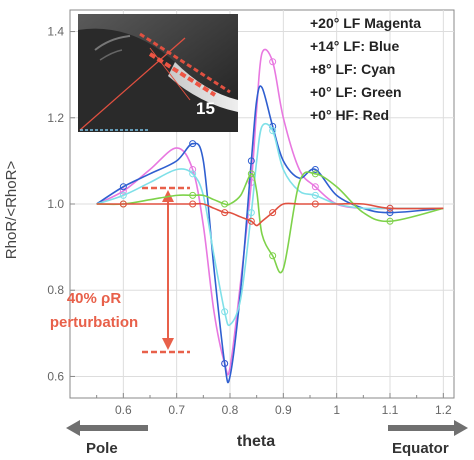 Image resolution: width=474 pixels, height=460 pixels. I want to click on x-tick-label: 1.1, so click(390, 410).